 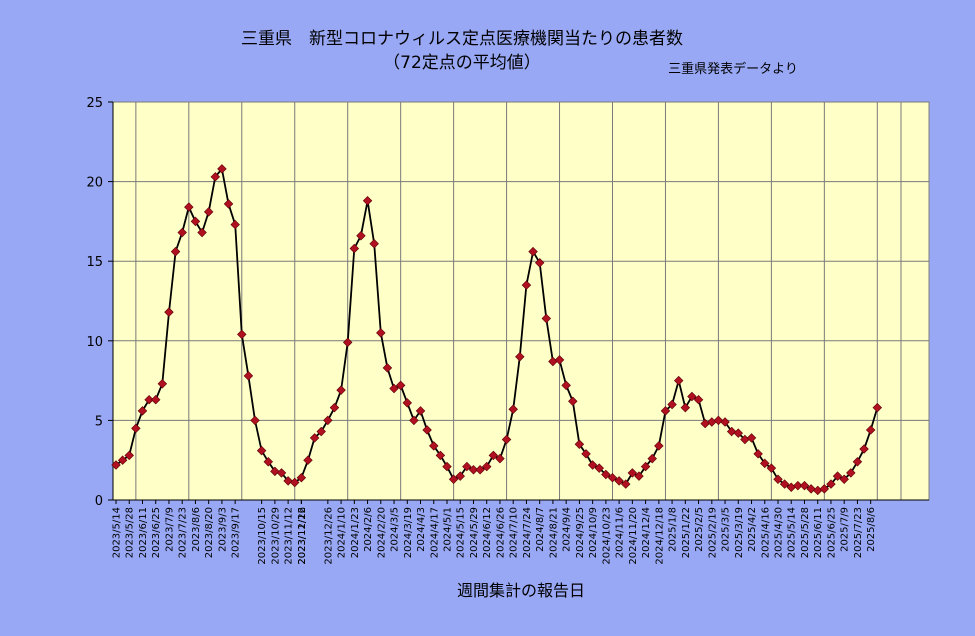 What do you see at coordinates (739, 532) in the screenshot?
I see `x-tick-label: 2025/3/19` at bounding box center [739, 532].